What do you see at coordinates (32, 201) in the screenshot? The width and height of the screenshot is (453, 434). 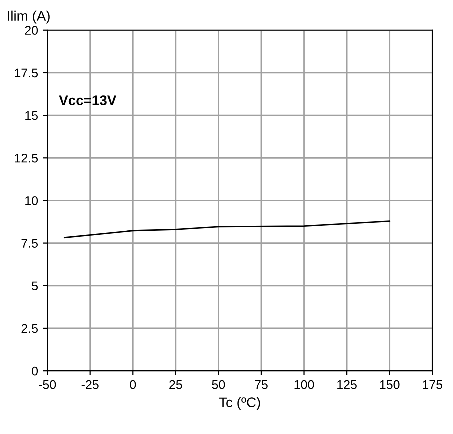 I see `y-tick-label: 10` at bounding box center [32, 201].